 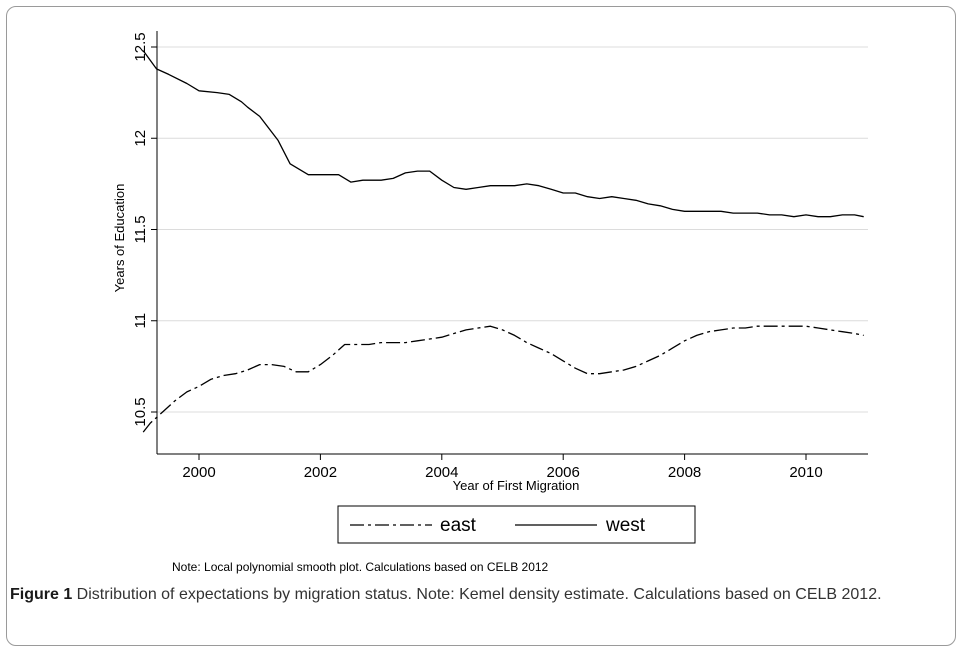 What do you see at coordinates (140, 229) in the screenshot?
I see `y-tick-label-2: 11.5` at bounding box center [140, 229].